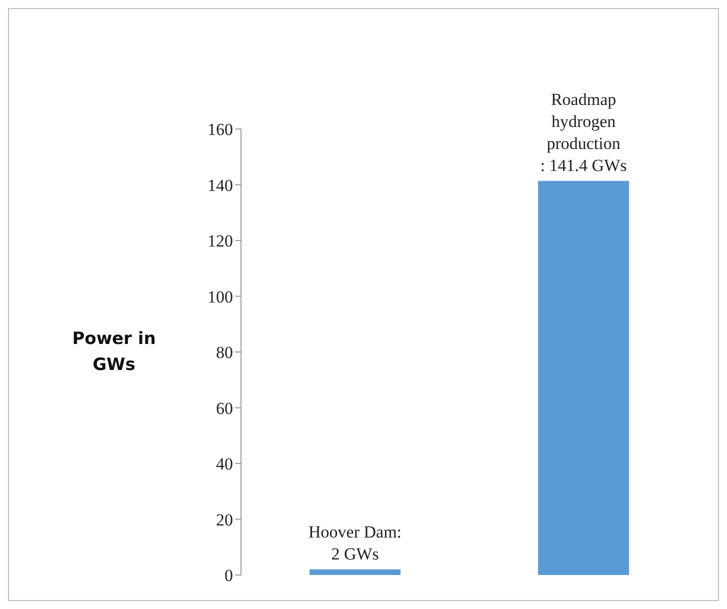  I want to click on y-tick-label: 60, so click(224, 408).